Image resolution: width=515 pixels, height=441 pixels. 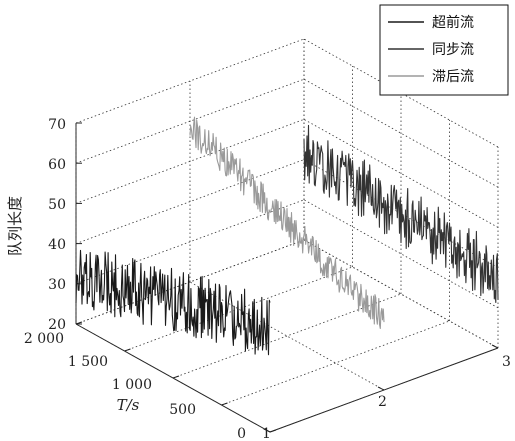 I want to click on x-tick-label: 1, so click(x=266, y=433).